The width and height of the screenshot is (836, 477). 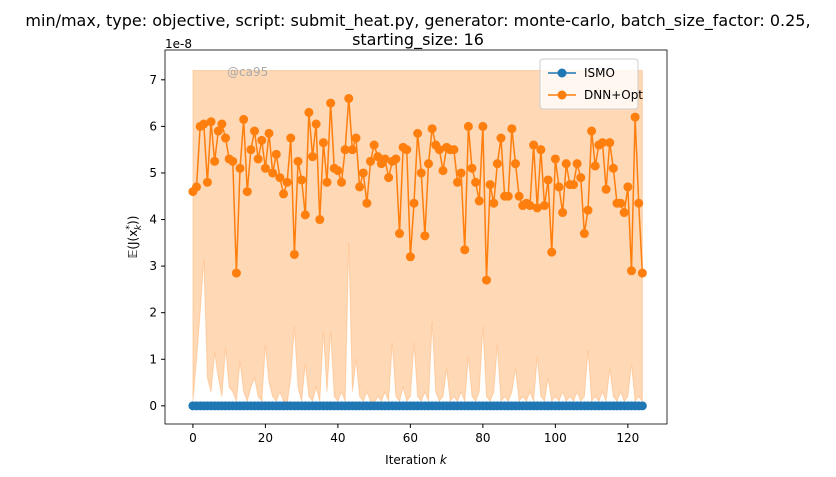 What do you see at coordinates (627, 438) in the screenshot?
I see `x-tick-label: 120` at bounding box center [627, 438].